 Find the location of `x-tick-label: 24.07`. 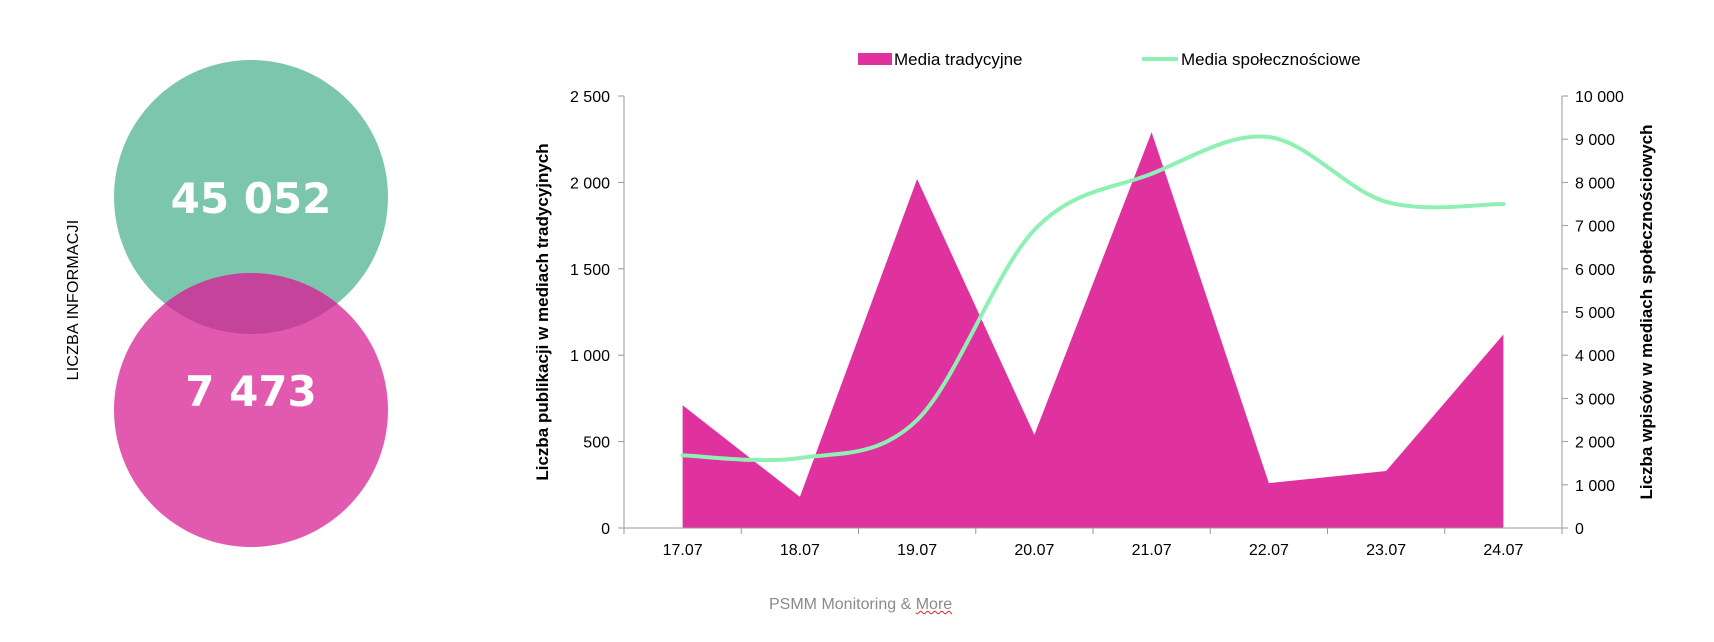

x-tick-label: 24.07 is located at coordinates (1503, 550).